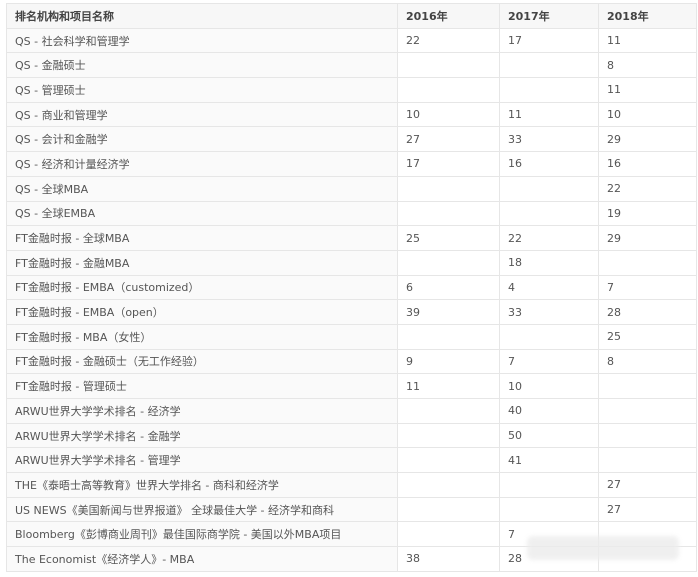  Describe the element at coordinates (448, 361) in the screenshot. I see `rank-2016-cell: 9` at that location.